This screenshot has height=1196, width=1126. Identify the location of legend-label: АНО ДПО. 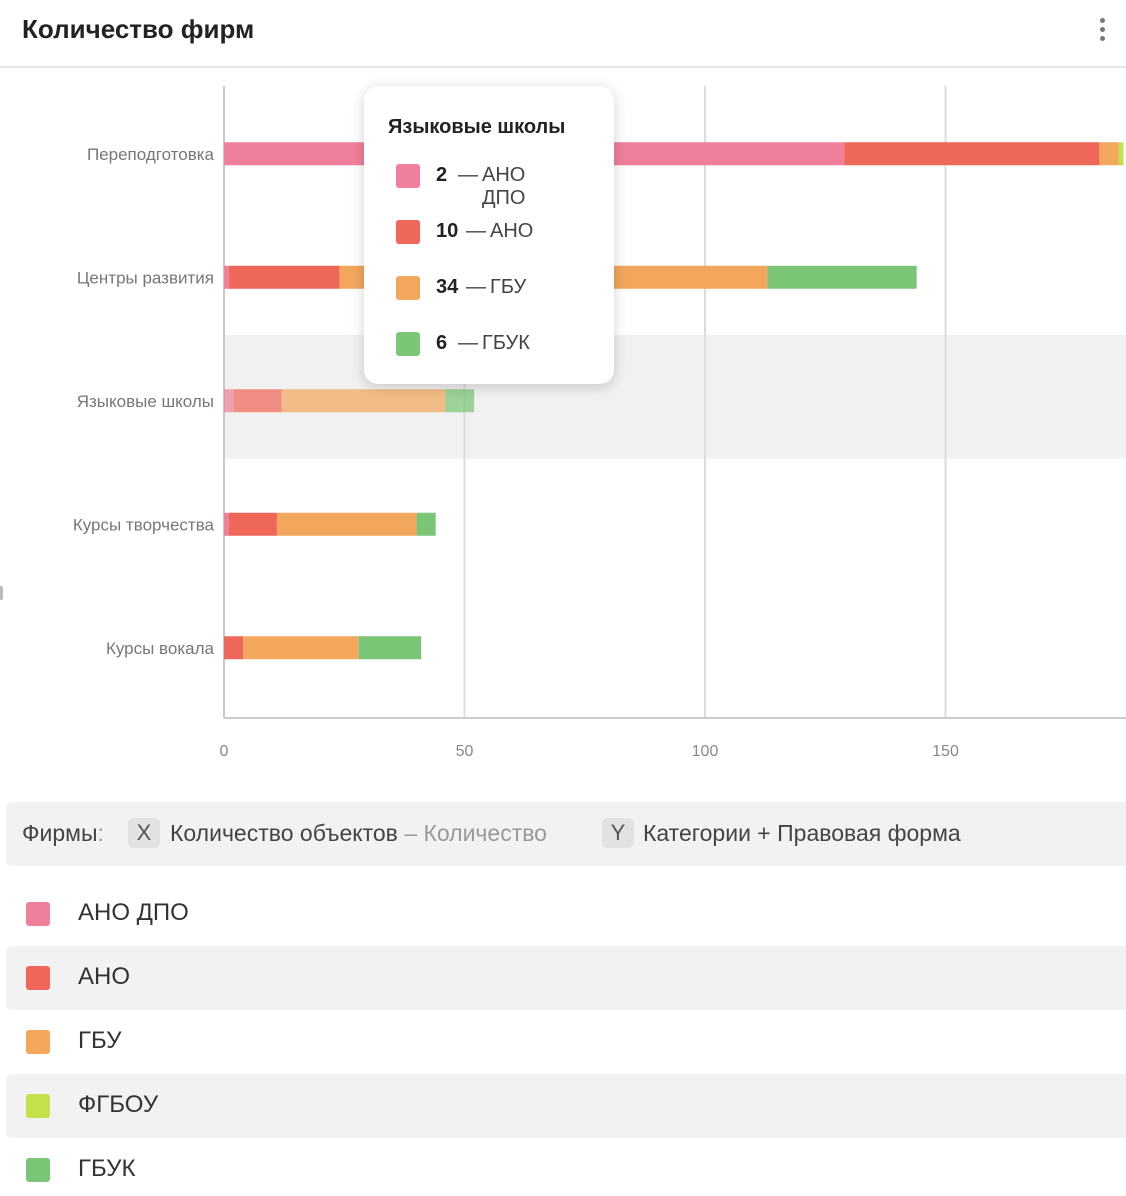
(133, 912).